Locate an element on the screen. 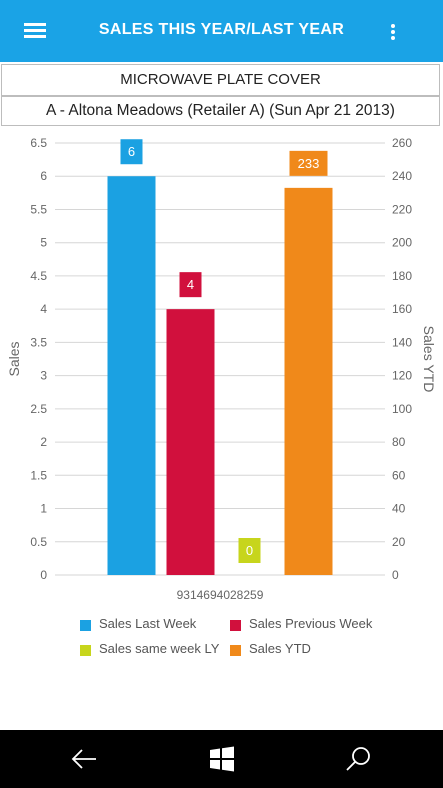 Image resolution: width=443 pixels, height=788 pixels. y2-tick-label: 140 is located at coordinates (402, 342).